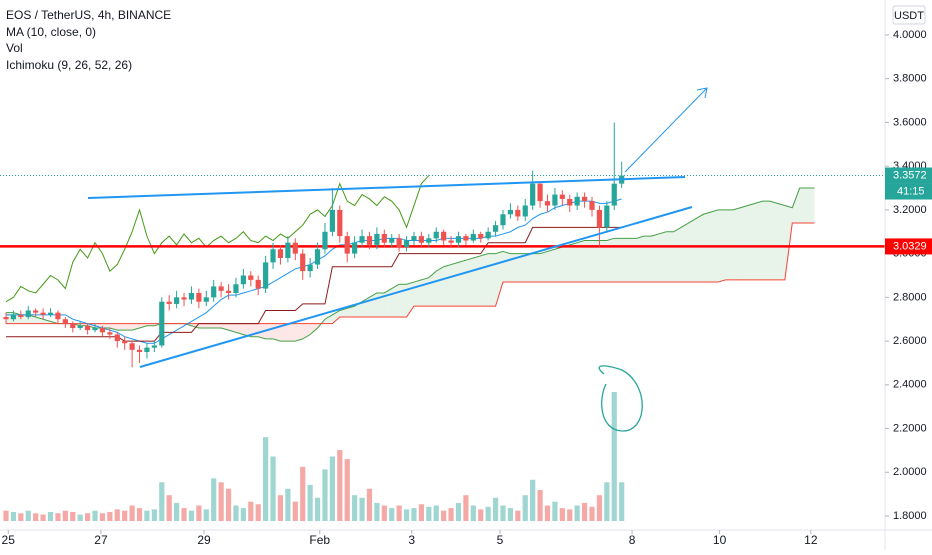 Image resolution: width=932 pixels, height=555 pixels. What do you see at coordinates (811, 540) in the screenshot?
I see `x-tick-label: 12` at bounding box center [811, 540].